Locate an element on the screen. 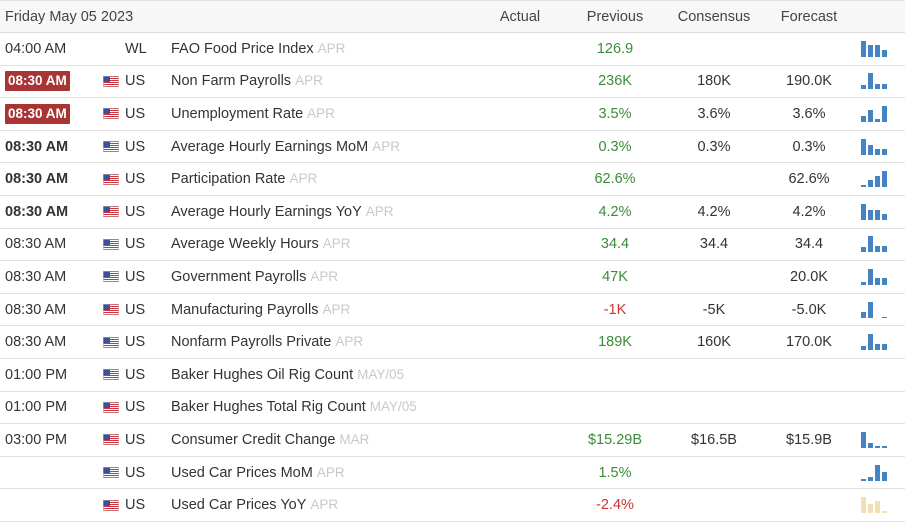 The width and height of the screenshot is (905, 522). consensus-value: $16.5B is located at coordinates (714, 439).